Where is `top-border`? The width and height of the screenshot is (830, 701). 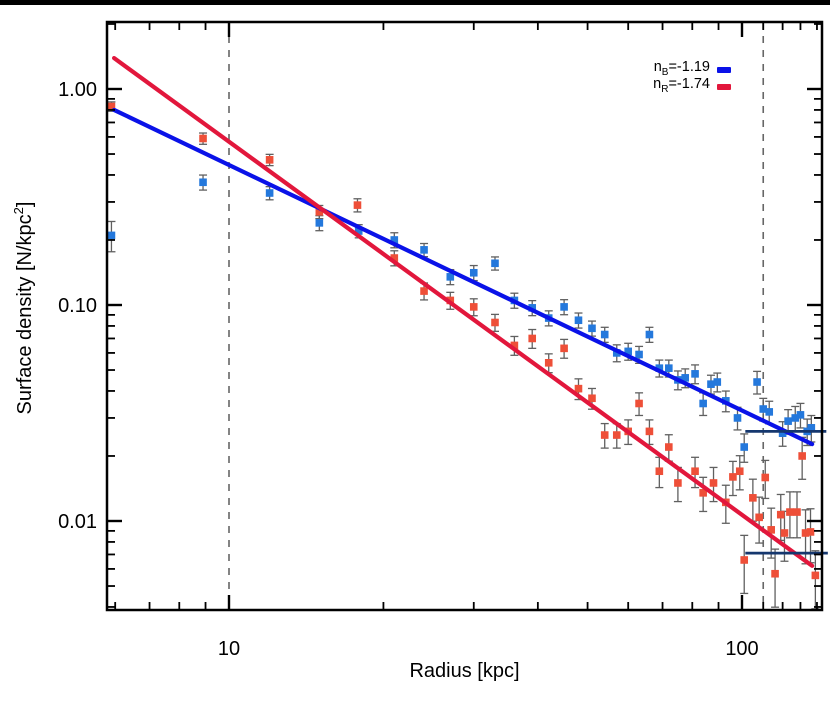
top-border is located at coordinates (415, 2).